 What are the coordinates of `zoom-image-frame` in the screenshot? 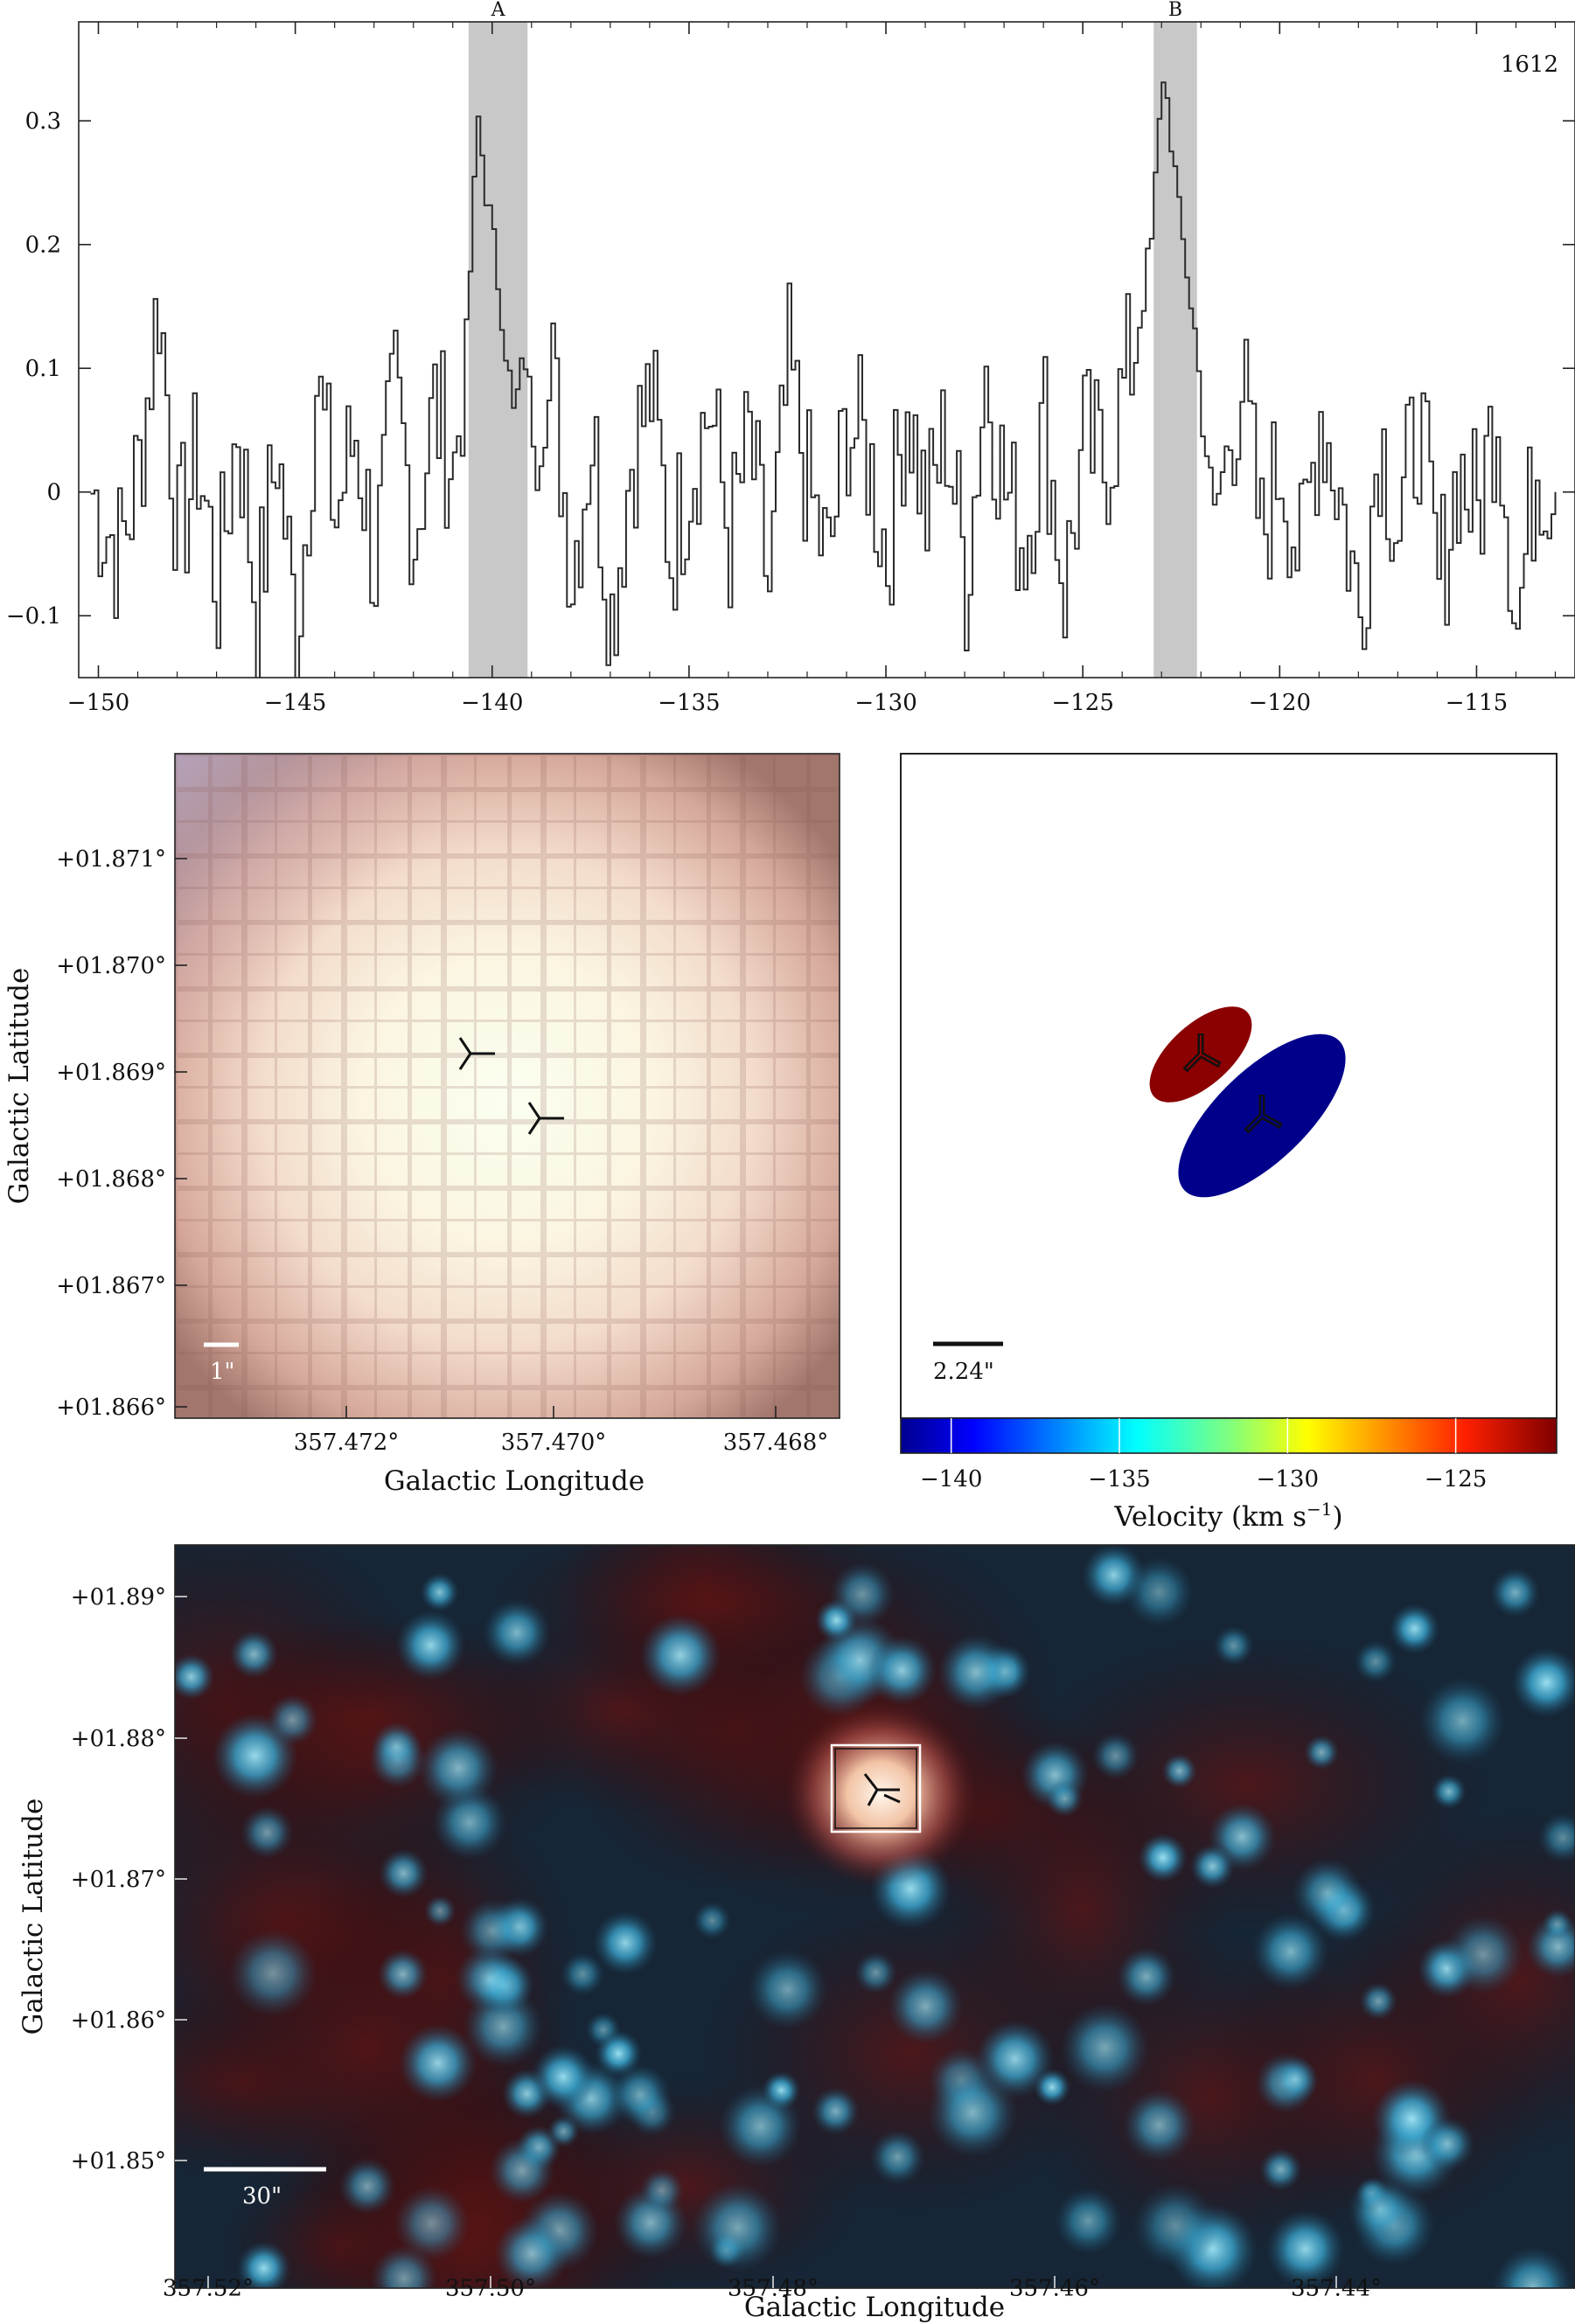 It's located at (507, 1086).